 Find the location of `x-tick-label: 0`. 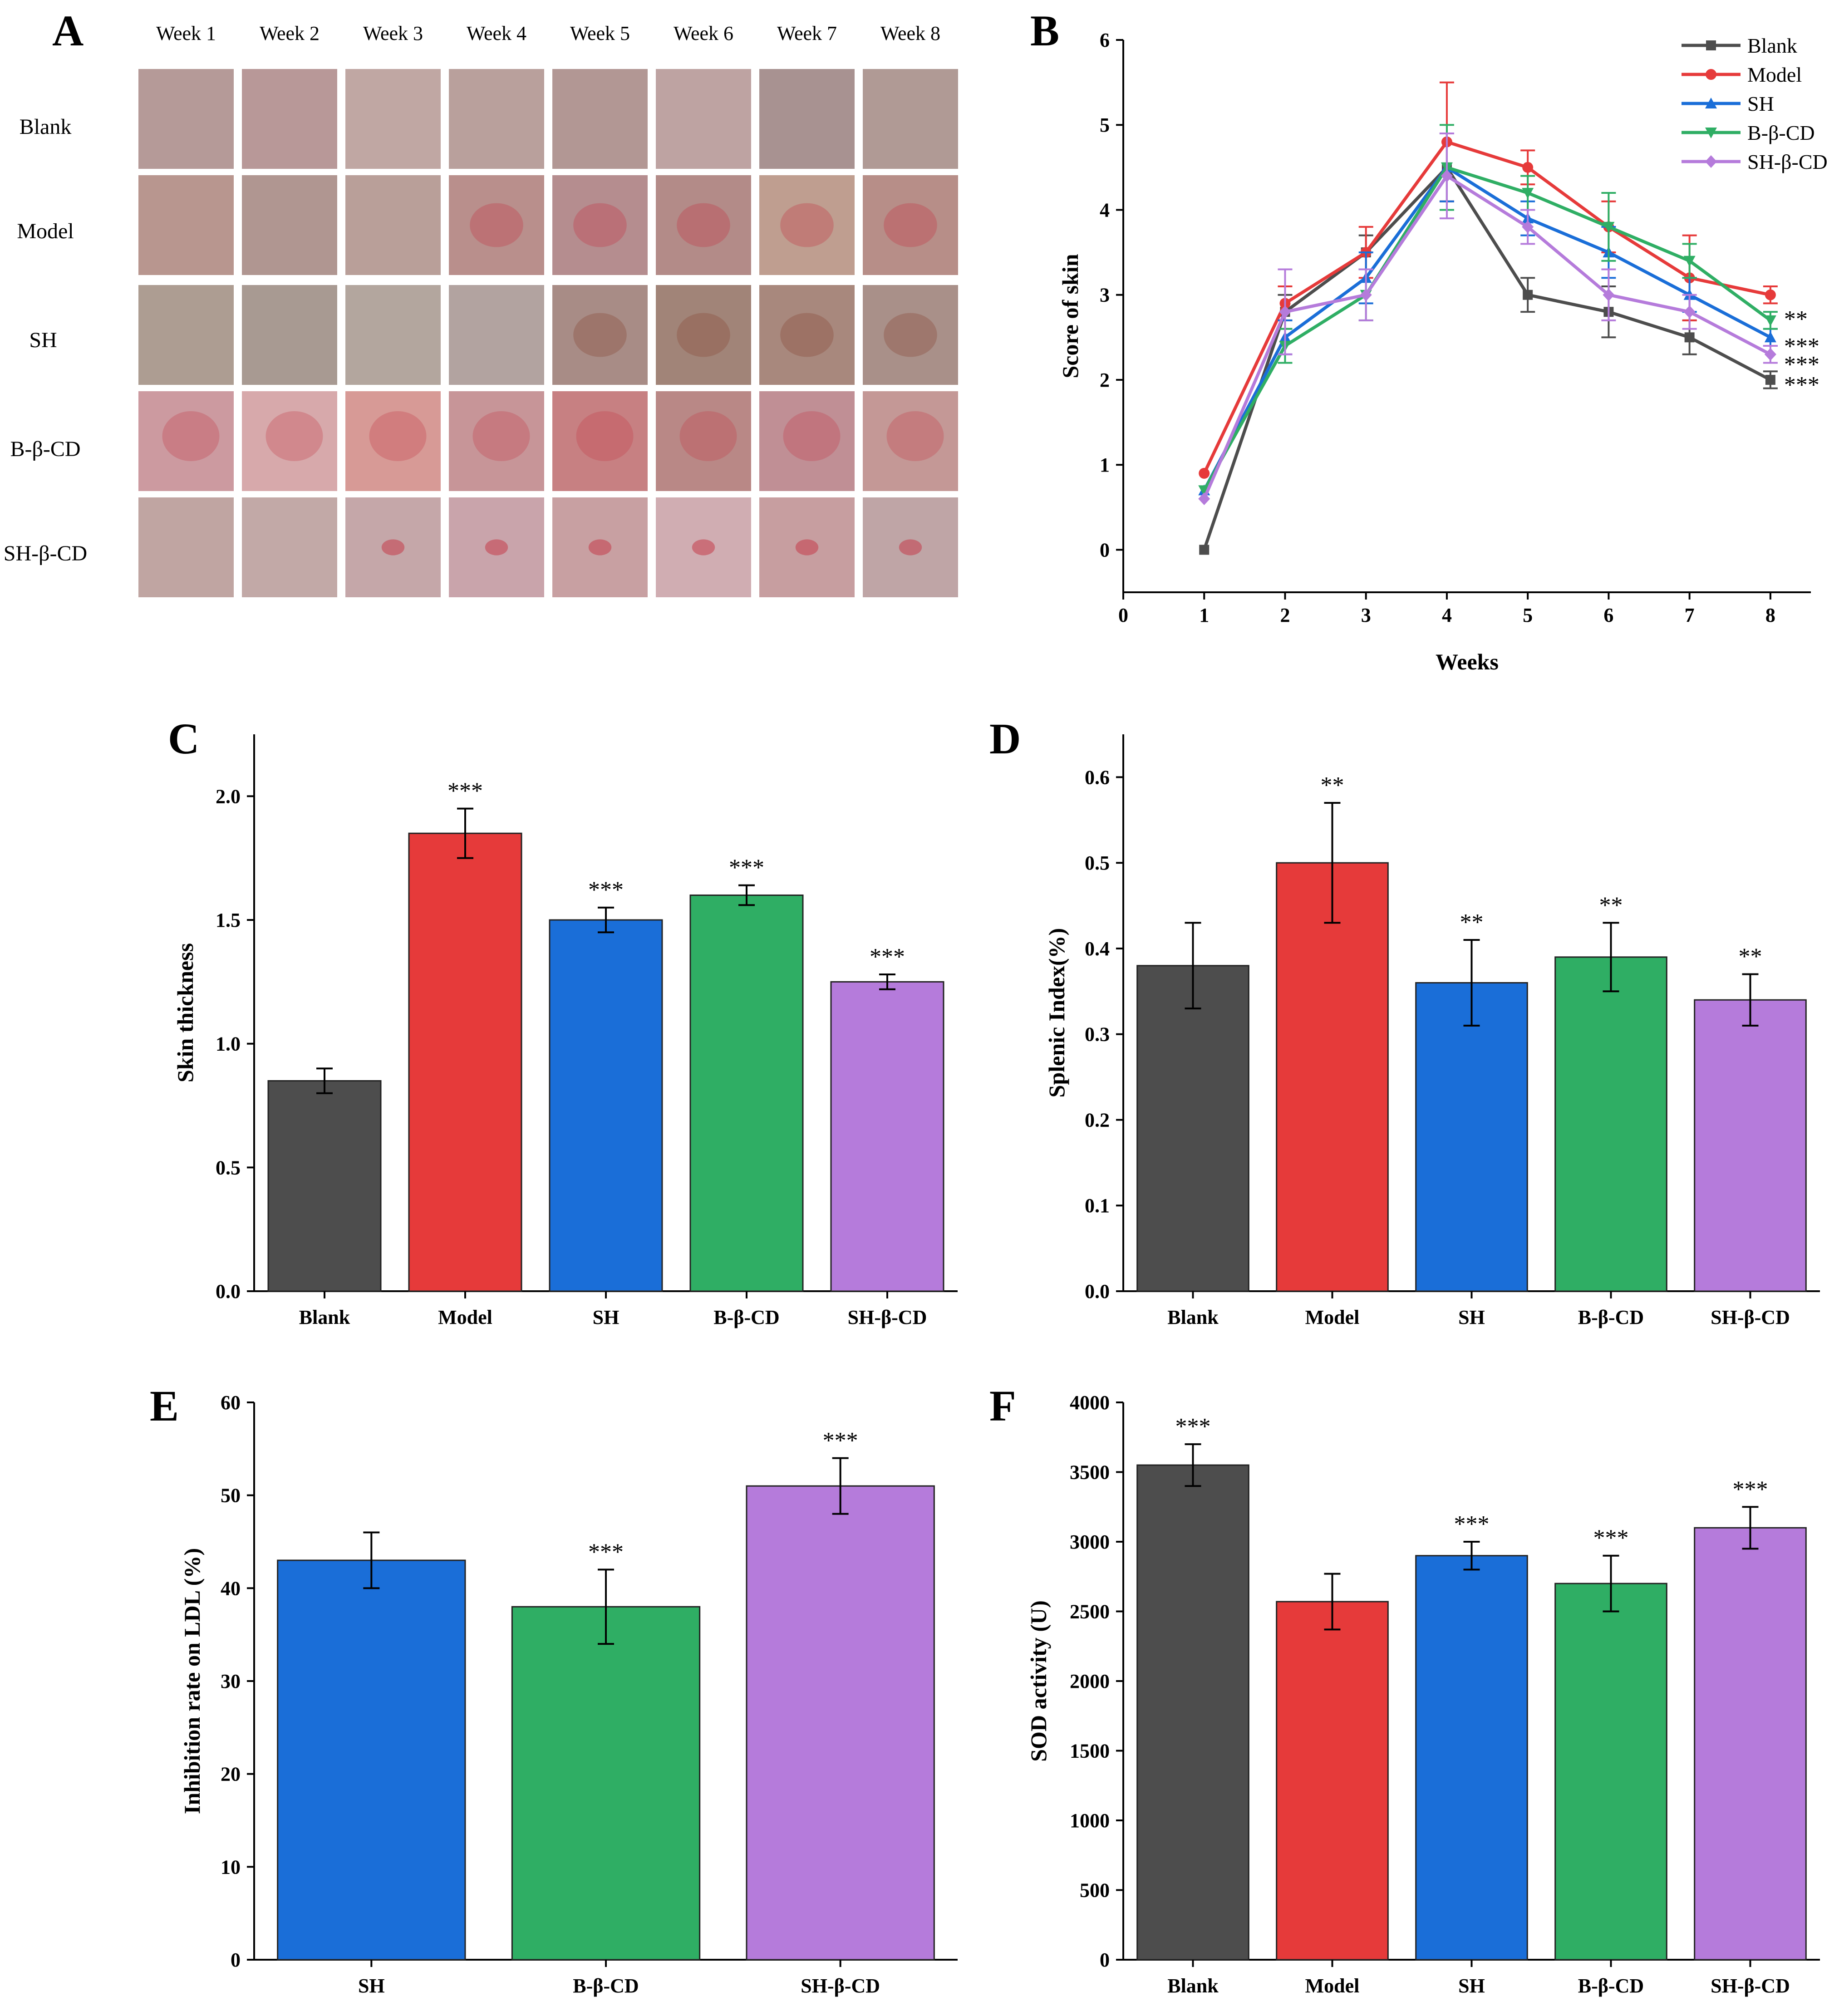

x-tick-label: 0 is located at coordinates (1123, 615).